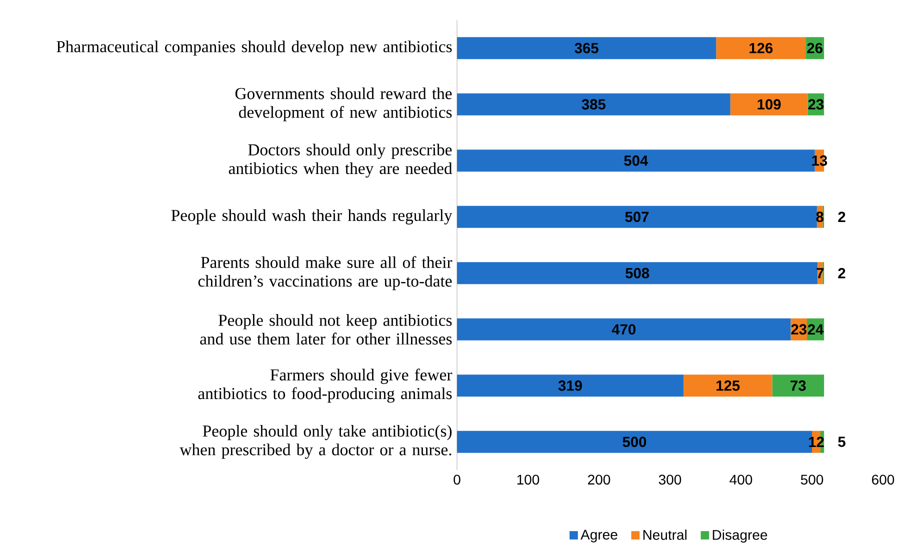 This screenshot has height=556, width=907. I want to click on y-tick-label: Farmers should give fewer antibiotics to food-producing animals, so click(325, 385).